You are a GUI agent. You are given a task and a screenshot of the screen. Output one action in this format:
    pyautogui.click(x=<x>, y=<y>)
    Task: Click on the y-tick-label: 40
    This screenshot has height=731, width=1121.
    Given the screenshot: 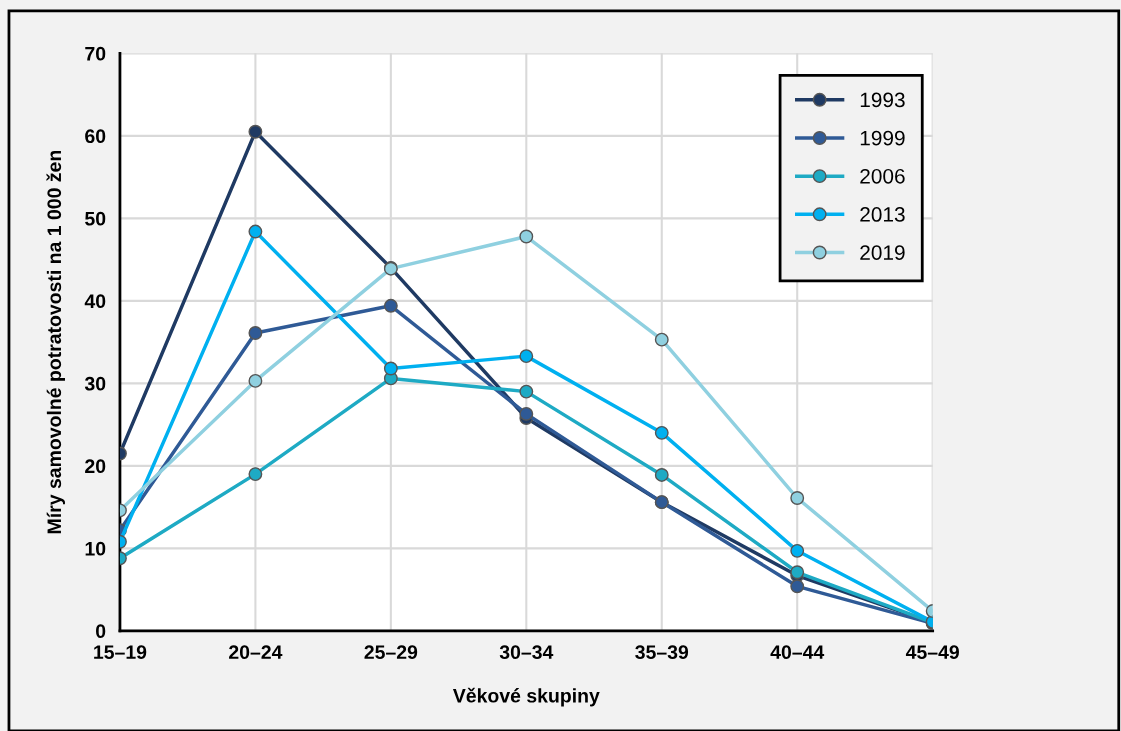 What is the action you would take?
    pyautogui.click(x=95, y=301)
    